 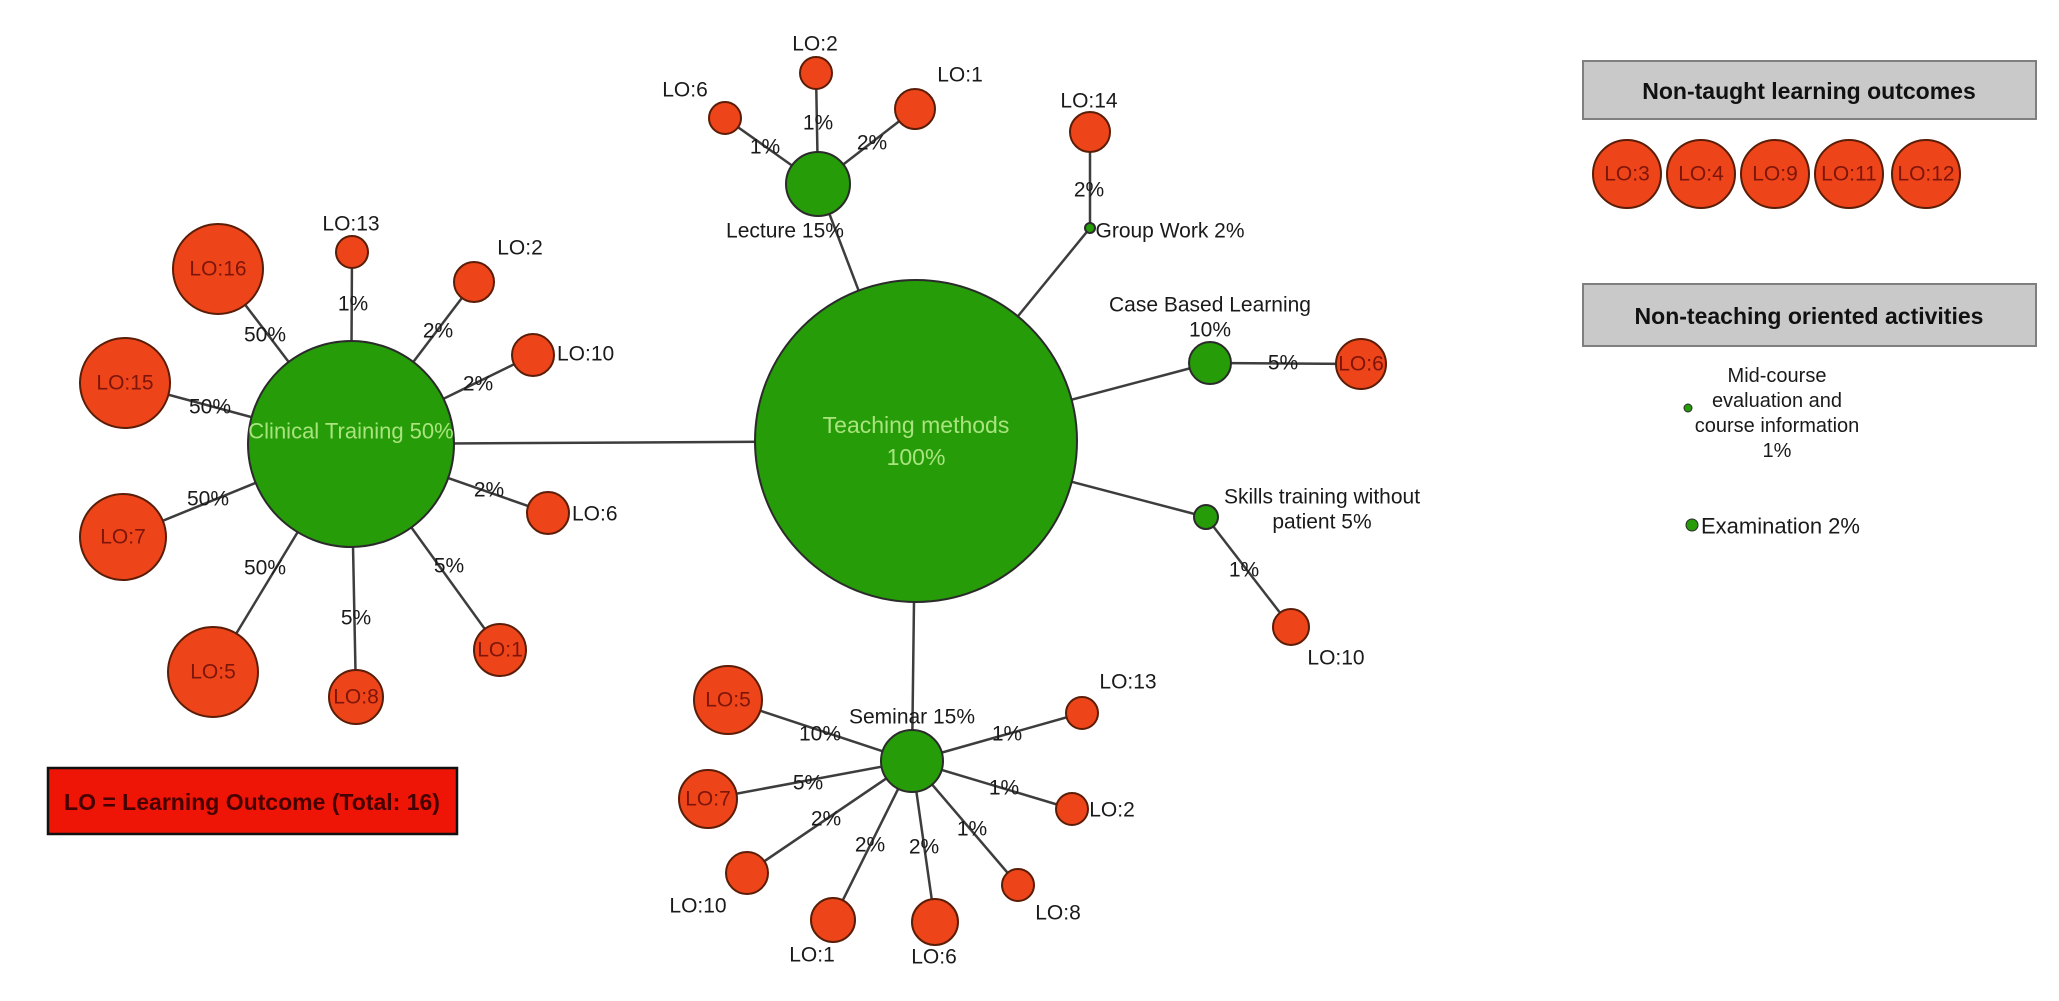 What do you see at coordinates (808, 783) in the screenshot?
I see `pct-label-seminar-lo7-seminar: 5%` at bounding box center [808, 783].